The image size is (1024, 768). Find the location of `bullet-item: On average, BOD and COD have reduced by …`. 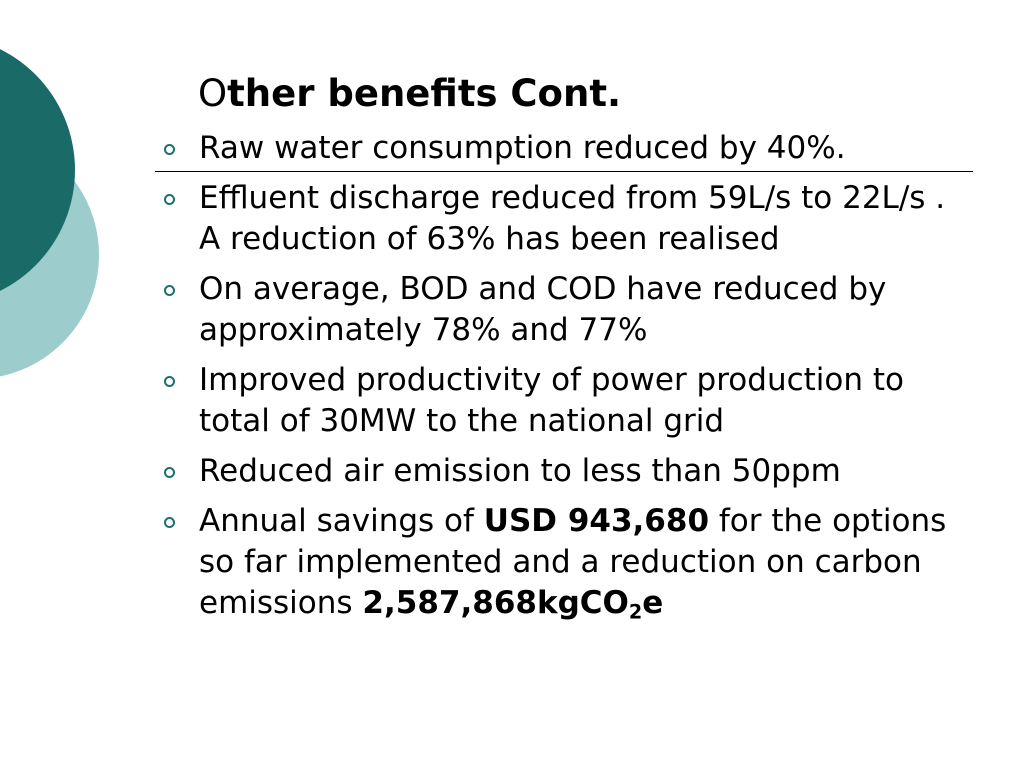

bullet-item: On average, BOD and COD have reduced by … is located at coordinates (565, 310).